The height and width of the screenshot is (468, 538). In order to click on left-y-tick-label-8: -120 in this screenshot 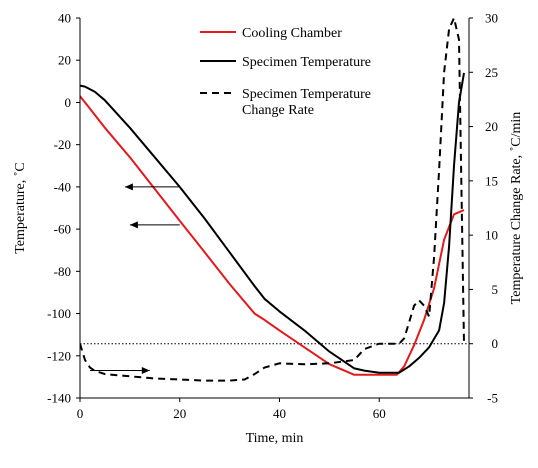, I will do `click(59, 355)`.